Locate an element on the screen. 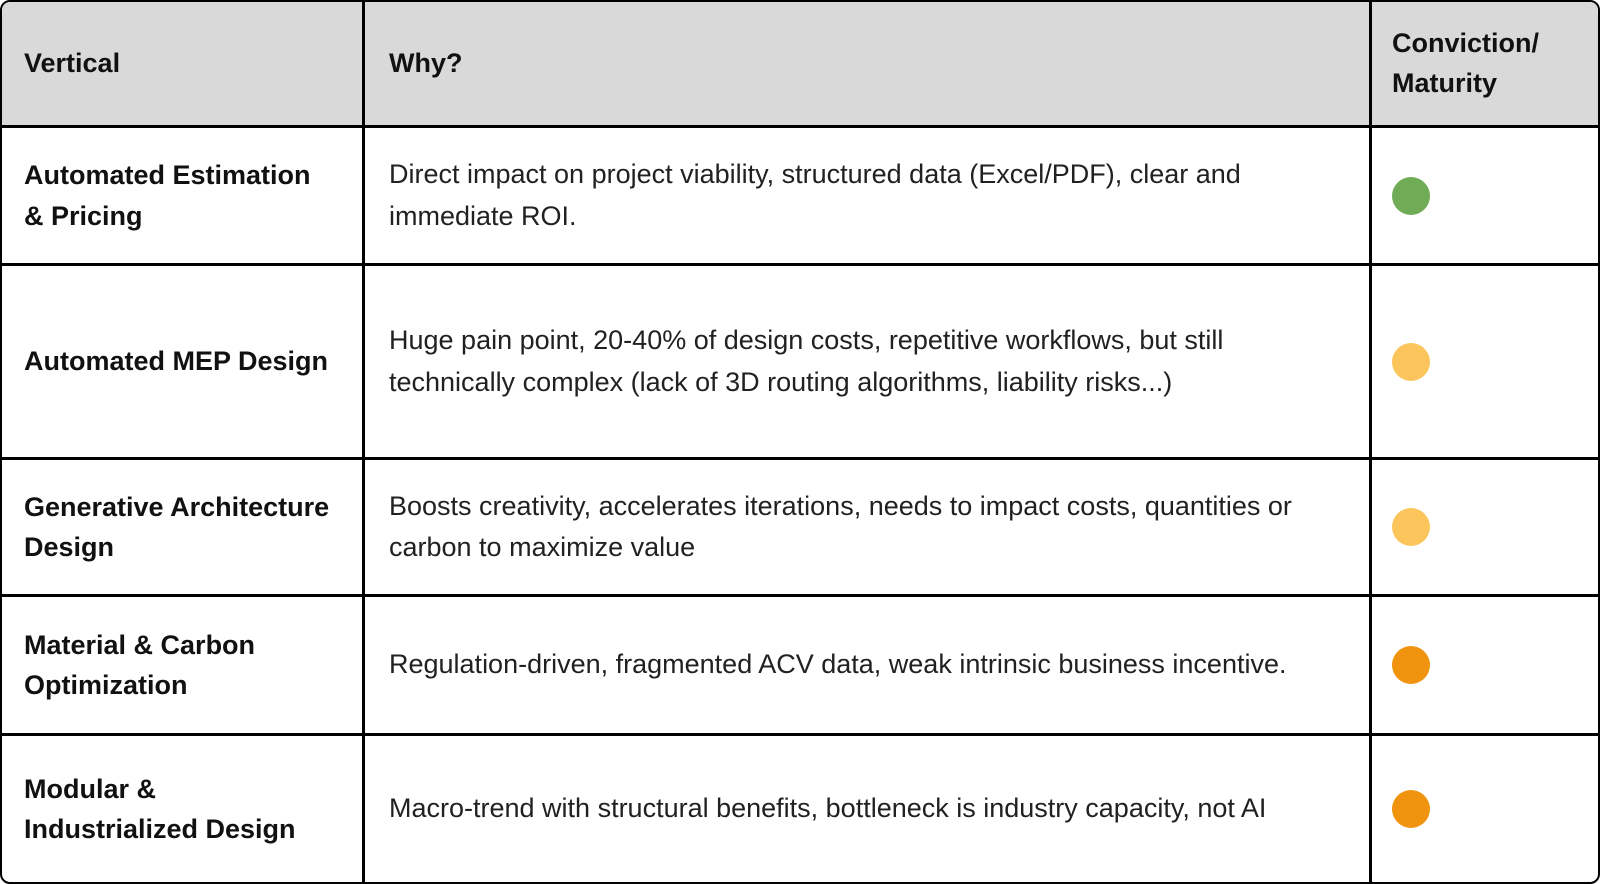  header-conviction-label: Conviction/ Maturity is located at coordinates (1465, 63).